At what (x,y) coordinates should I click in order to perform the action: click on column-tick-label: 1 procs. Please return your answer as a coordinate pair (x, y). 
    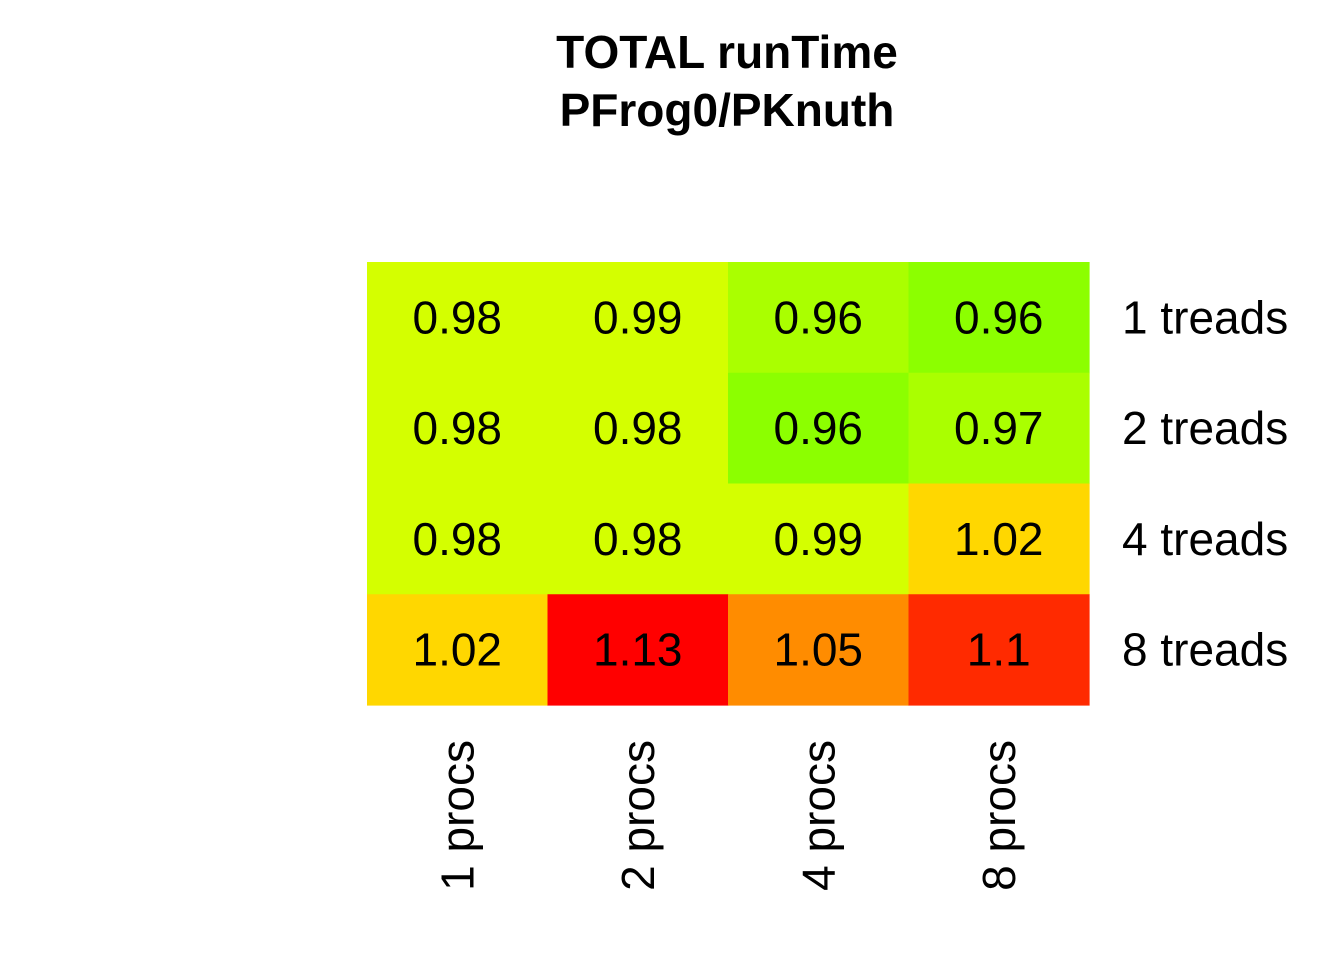
    Looking at the image, I should click on (457, 815).